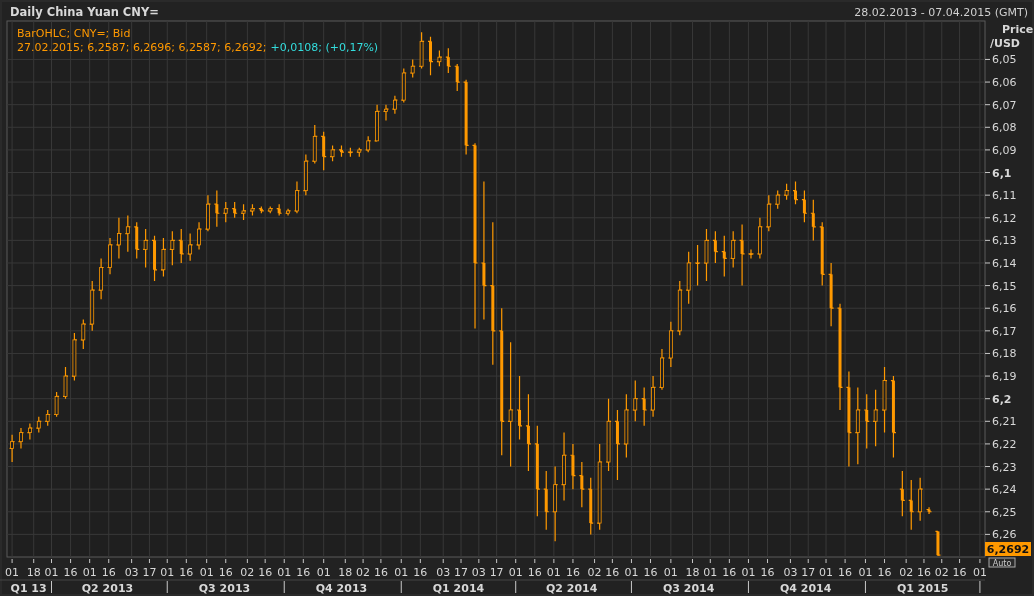  I want to click on y-tick-label: 6,24, so click(1004, 490).